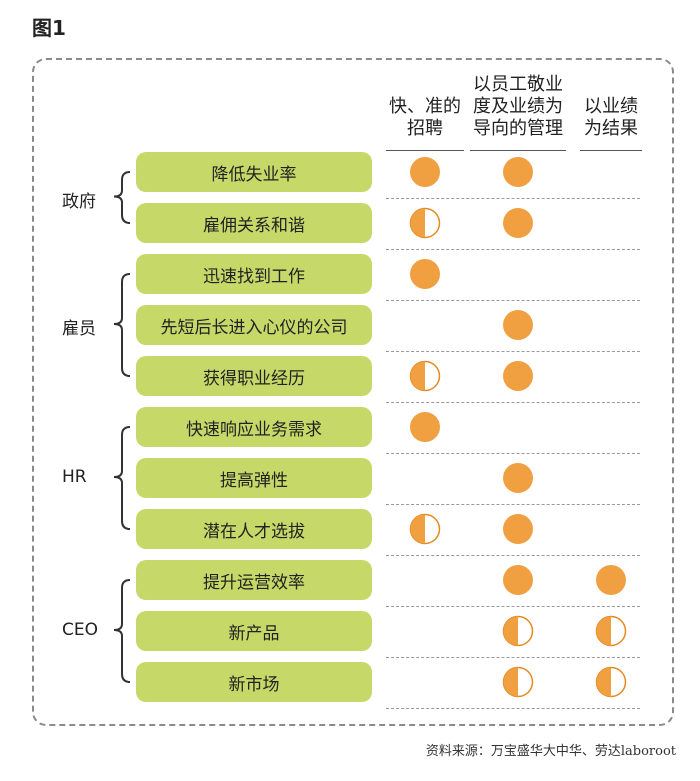 The image size is (700, 781). What do you see at coordinates (550, 751) in the screenshot?
I see `source-note: 资料来源：万宝盛华大中华、劳达laboroot` at bounding box center [550, 751].